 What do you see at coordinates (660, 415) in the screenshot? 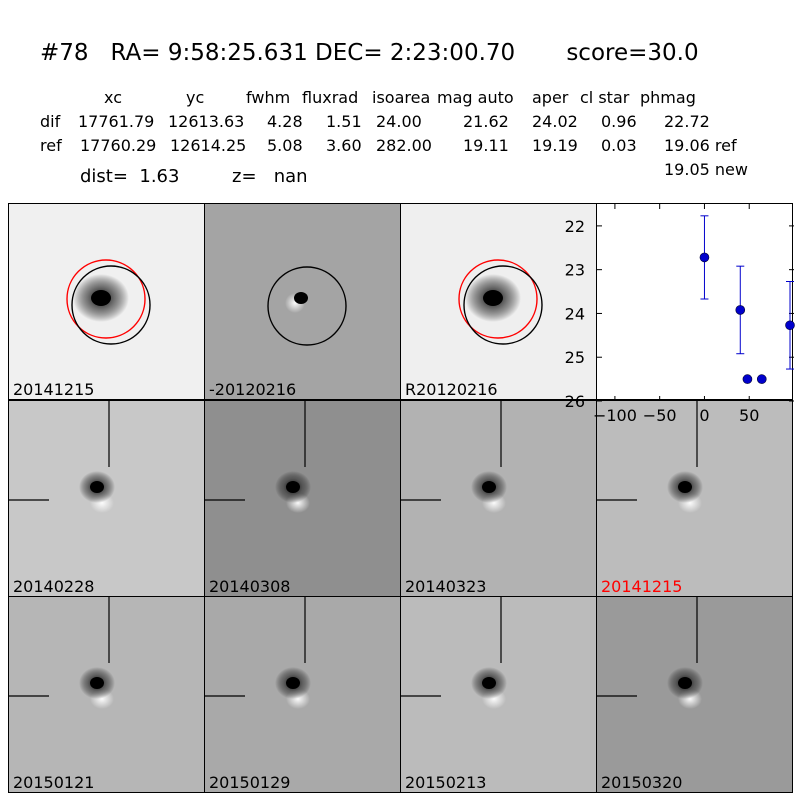
I see `x-tick-label: −50` at bounding box center [660, 415].